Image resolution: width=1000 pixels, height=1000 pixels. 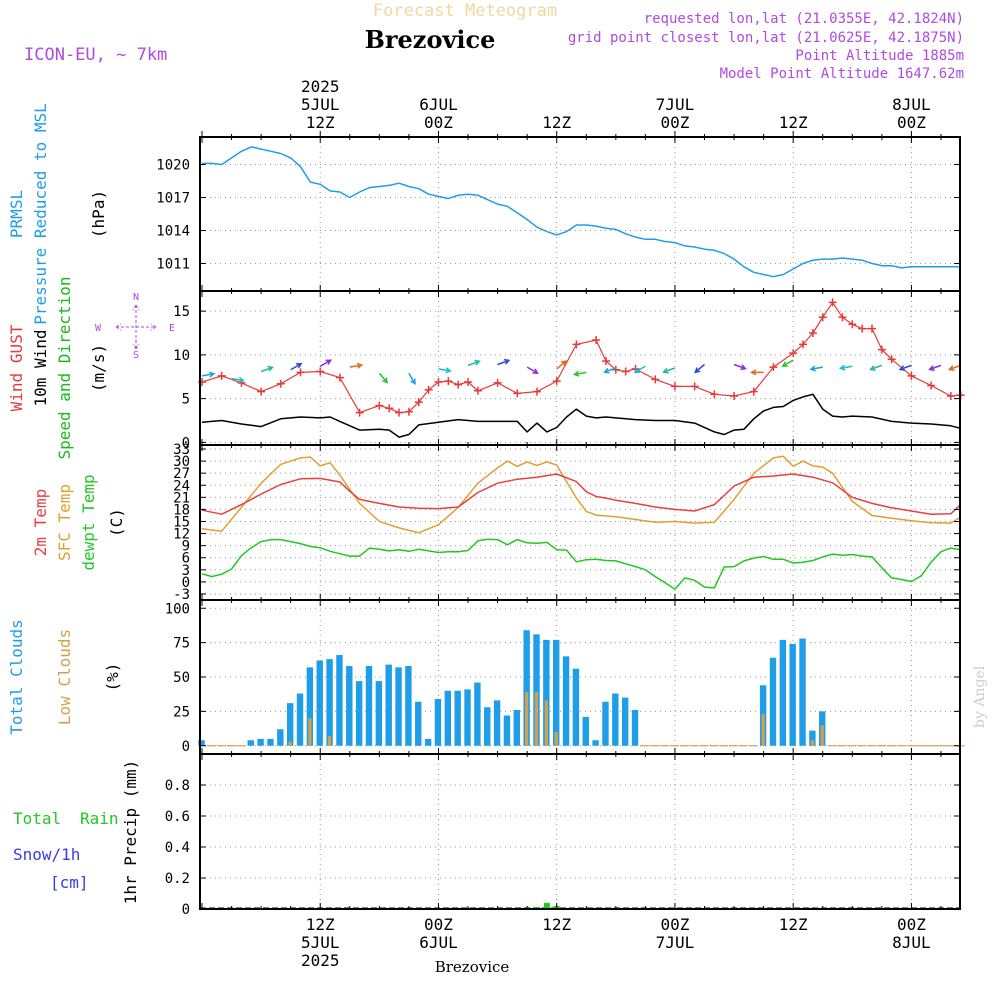 I want to click on y-tick-label: 5, so click(x=186, y=400).